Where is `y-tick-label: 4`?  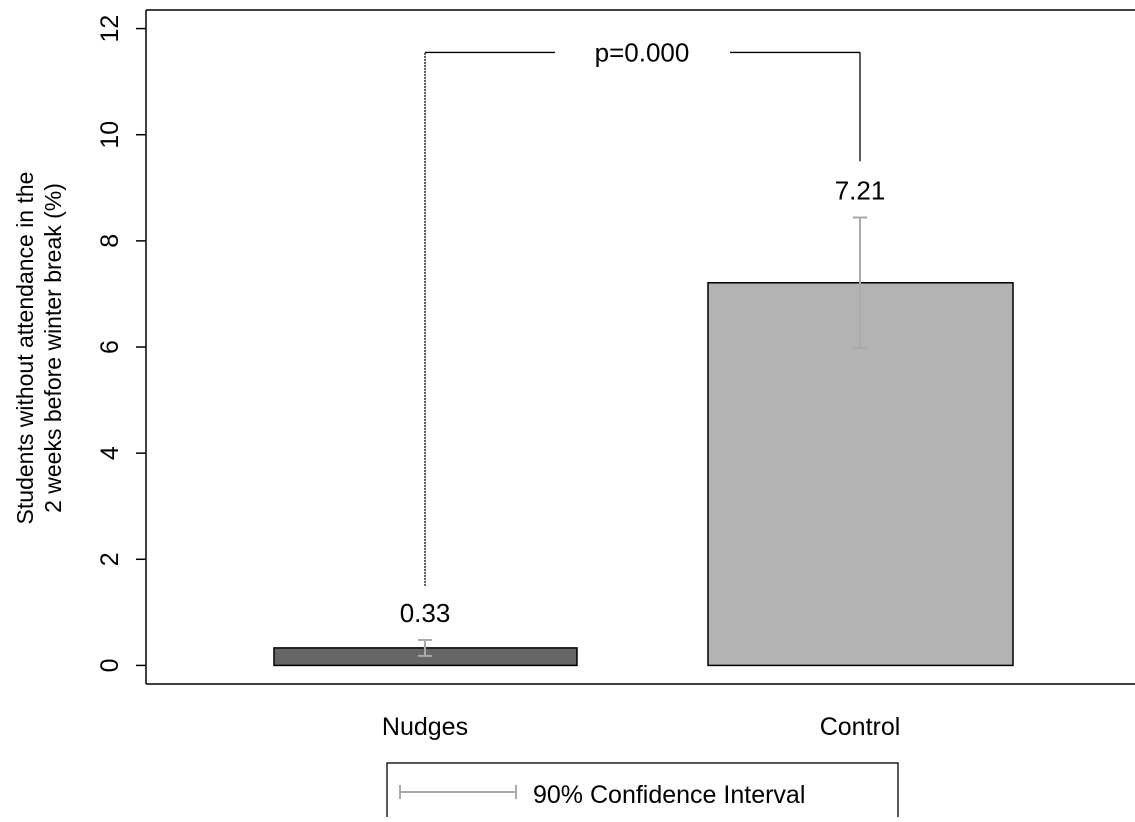 y-tick-label: 4 is located at coordinates (110, 453).